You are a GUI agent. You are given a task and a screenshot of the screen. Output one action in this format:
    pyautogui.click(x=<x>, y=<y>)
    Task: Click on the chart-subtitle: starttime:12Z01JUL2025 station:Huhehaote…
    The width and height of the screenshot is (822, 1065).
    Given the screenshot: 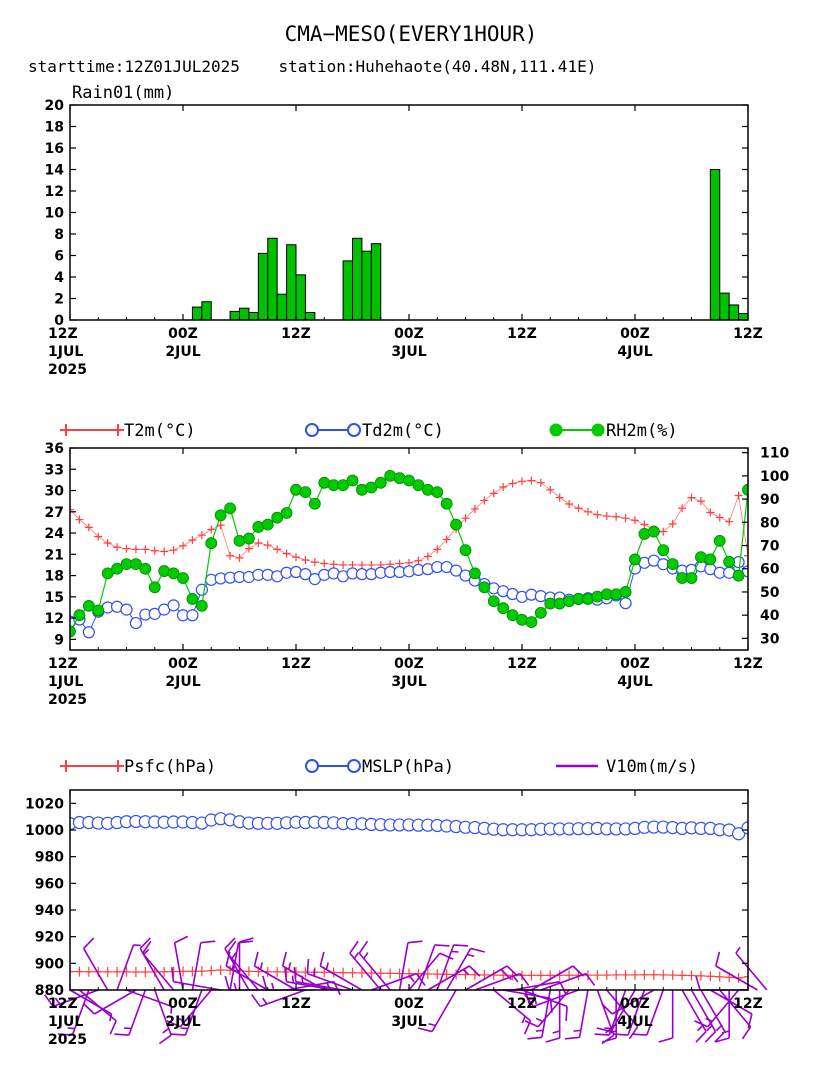 What is the action you would take?
    pyautogui.click(x=312, y=66)
    